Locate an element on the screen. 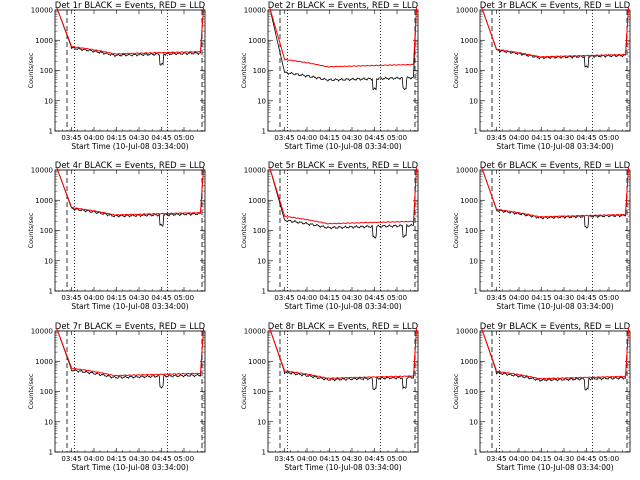  chart-title: Det 3r BLACK = Events, RED = LLD is located at coordinates (555, 6).